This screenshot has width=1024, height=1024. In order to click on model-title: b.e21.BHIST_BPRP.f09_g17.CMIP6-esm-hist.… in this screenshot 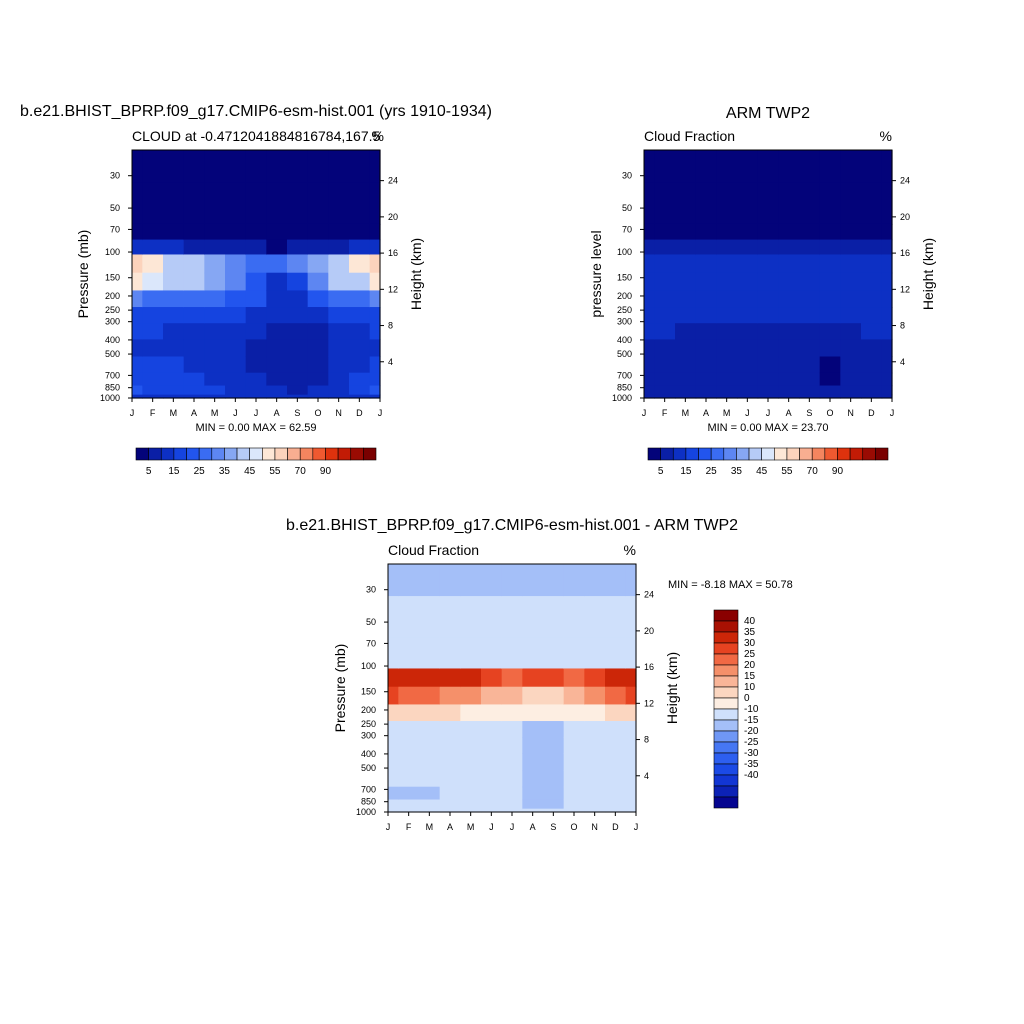, I will do `click(256, 111)`.